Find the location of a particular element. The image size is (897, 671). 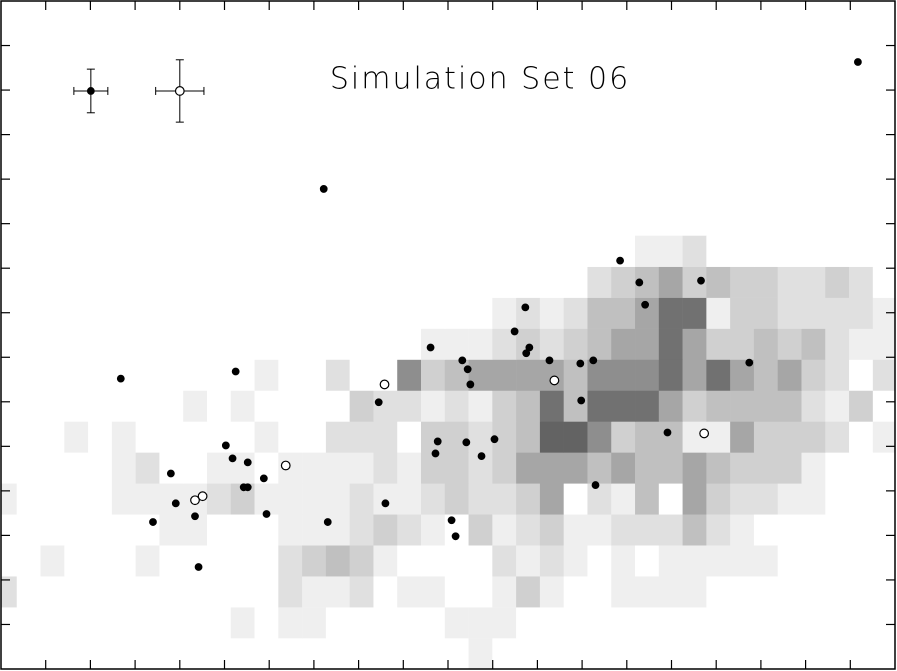

point-open is located at coordinates (554, 380).